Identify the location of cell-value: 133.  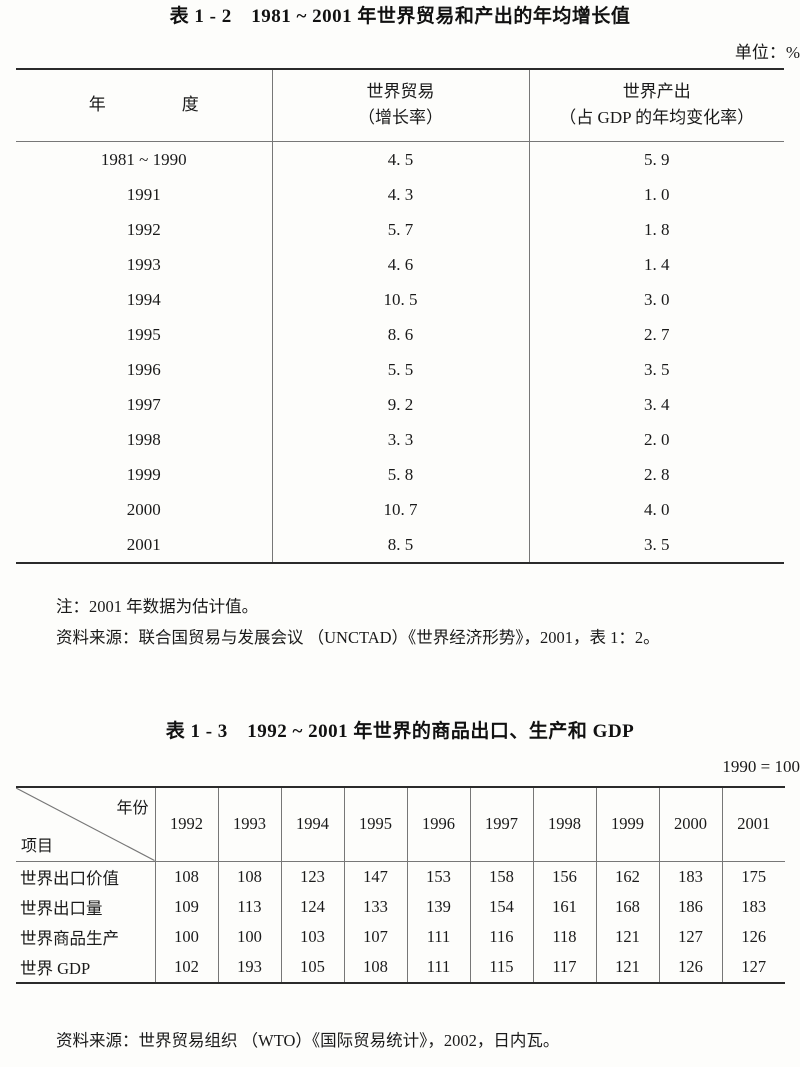
(375, 906).